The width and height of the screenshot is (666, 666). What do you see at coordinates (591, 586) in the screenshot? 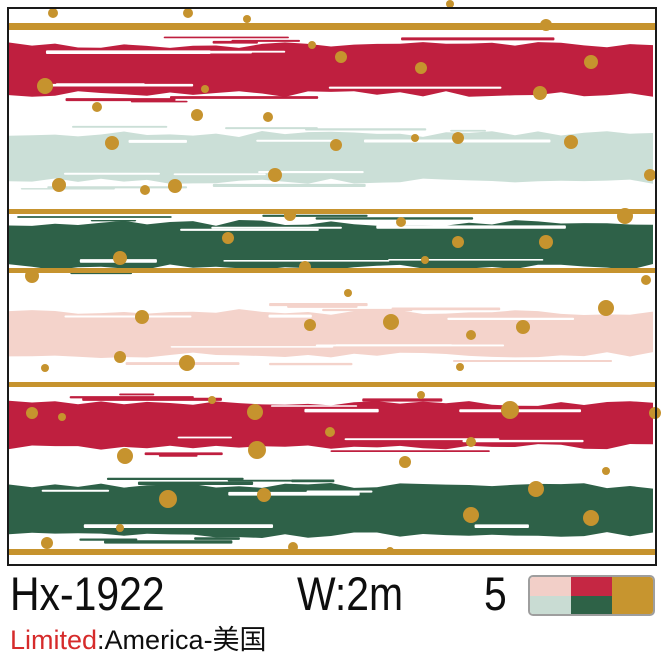
I see `swatch-cell-red` at bounding box center [591, 586].